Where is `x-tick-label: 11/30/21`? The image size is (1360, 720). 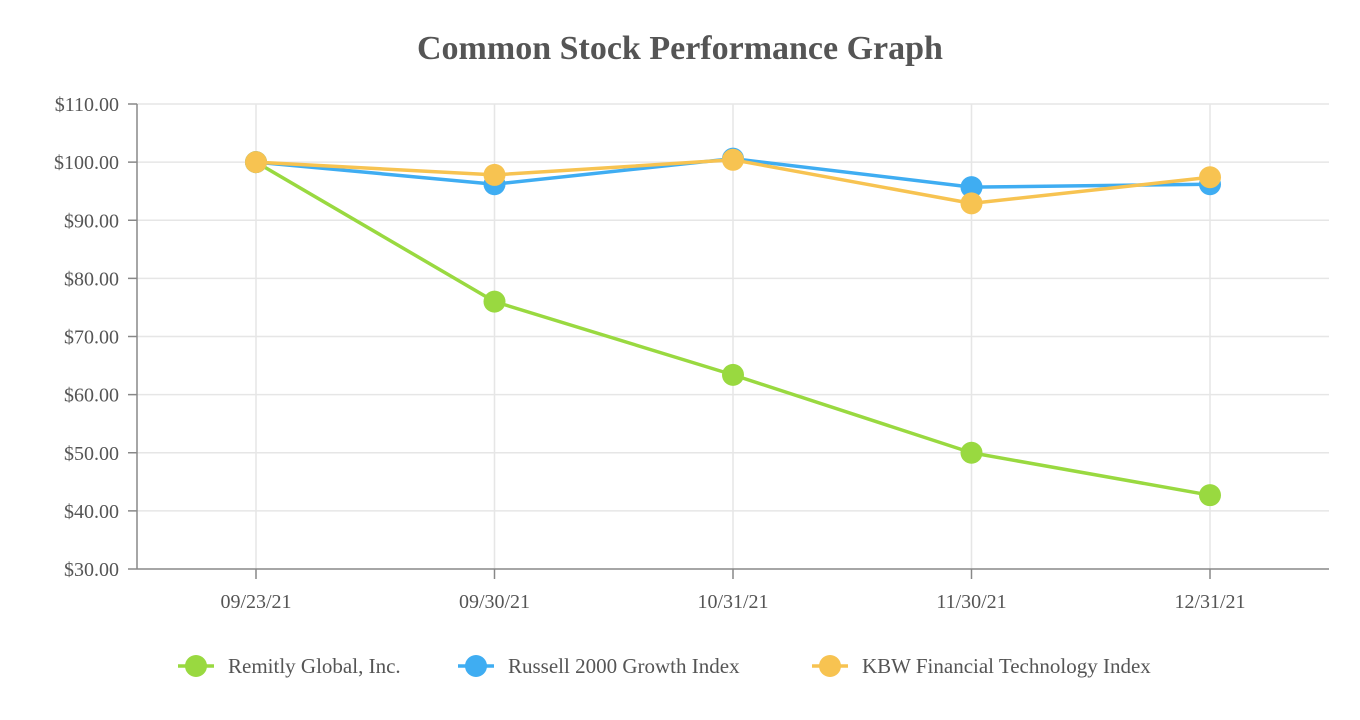 x-tick-label: 11/30/21 is located at coordinates (971, 602).